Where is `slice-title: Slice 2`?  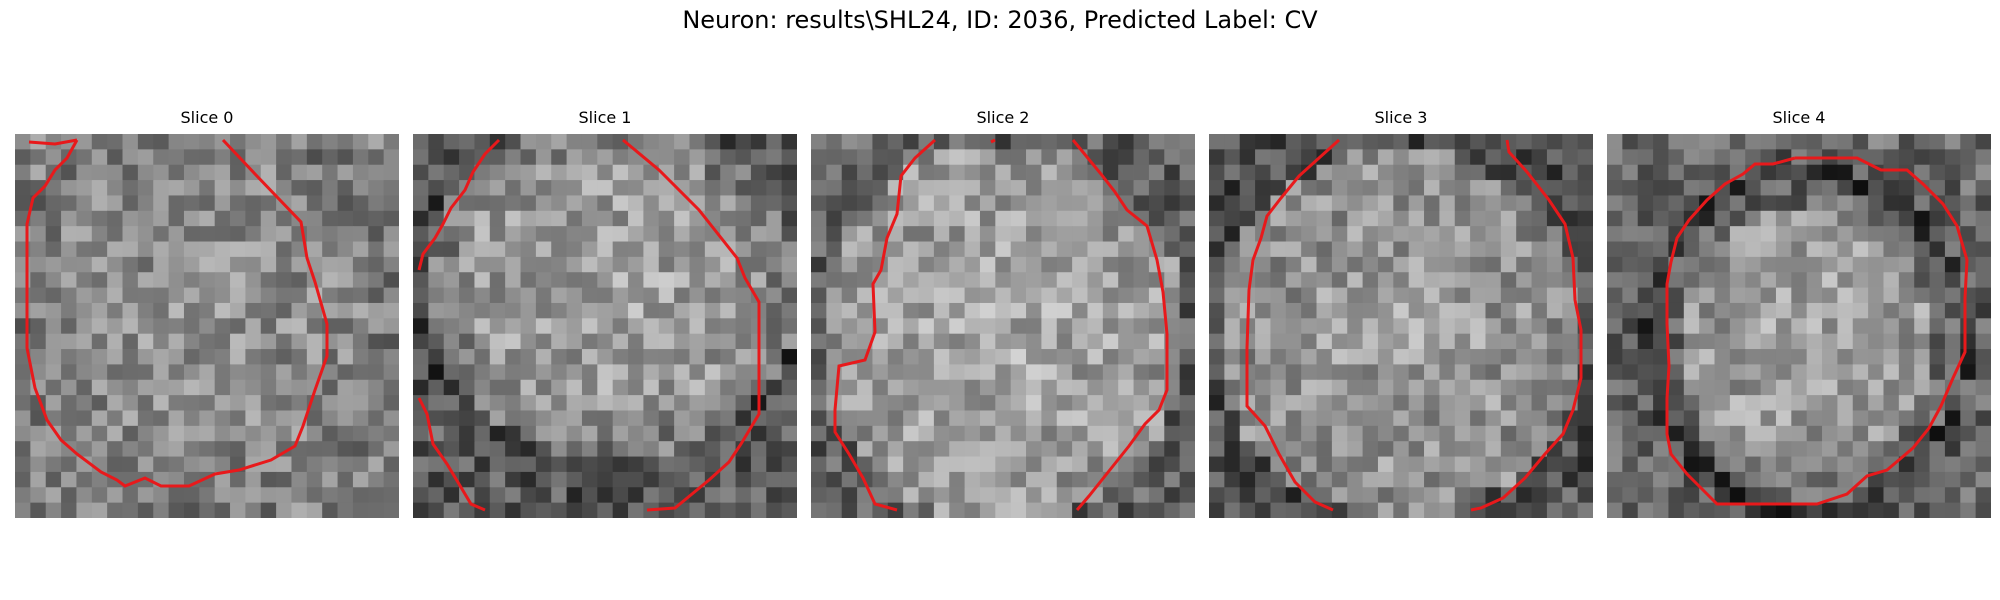
slice-title: Slice 2 is located at coordinates (1003, 117).